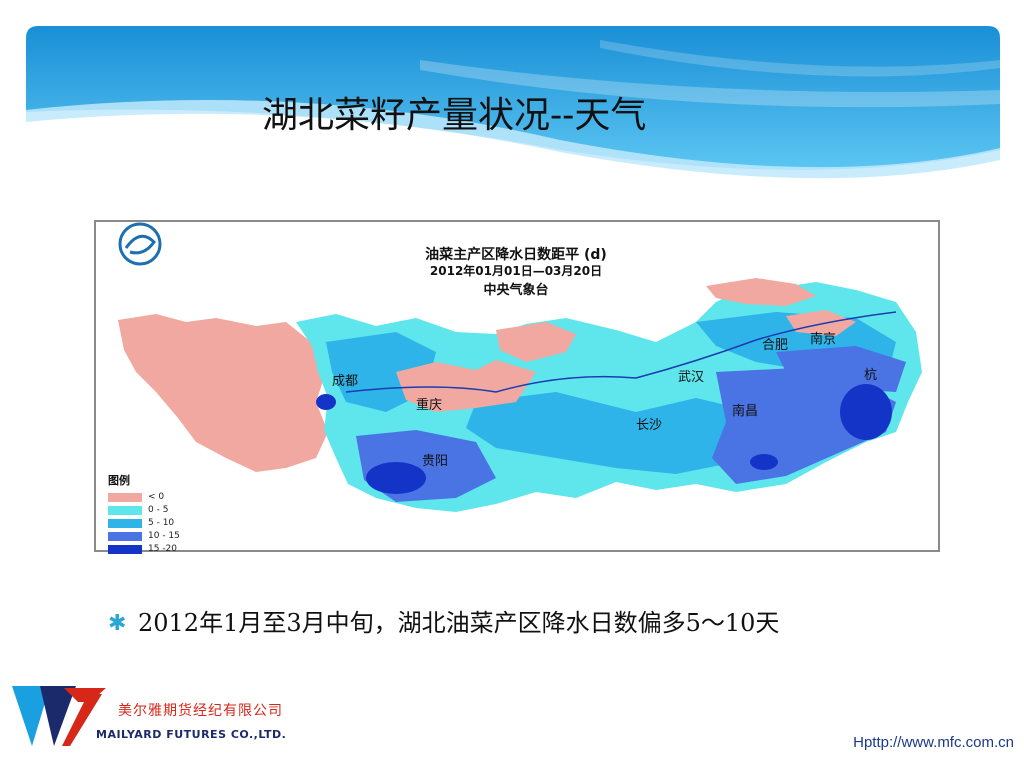 This screenshot has width=1024, height=768. I want to click on city-label-chongqing: 重庆, so click(429, 405).